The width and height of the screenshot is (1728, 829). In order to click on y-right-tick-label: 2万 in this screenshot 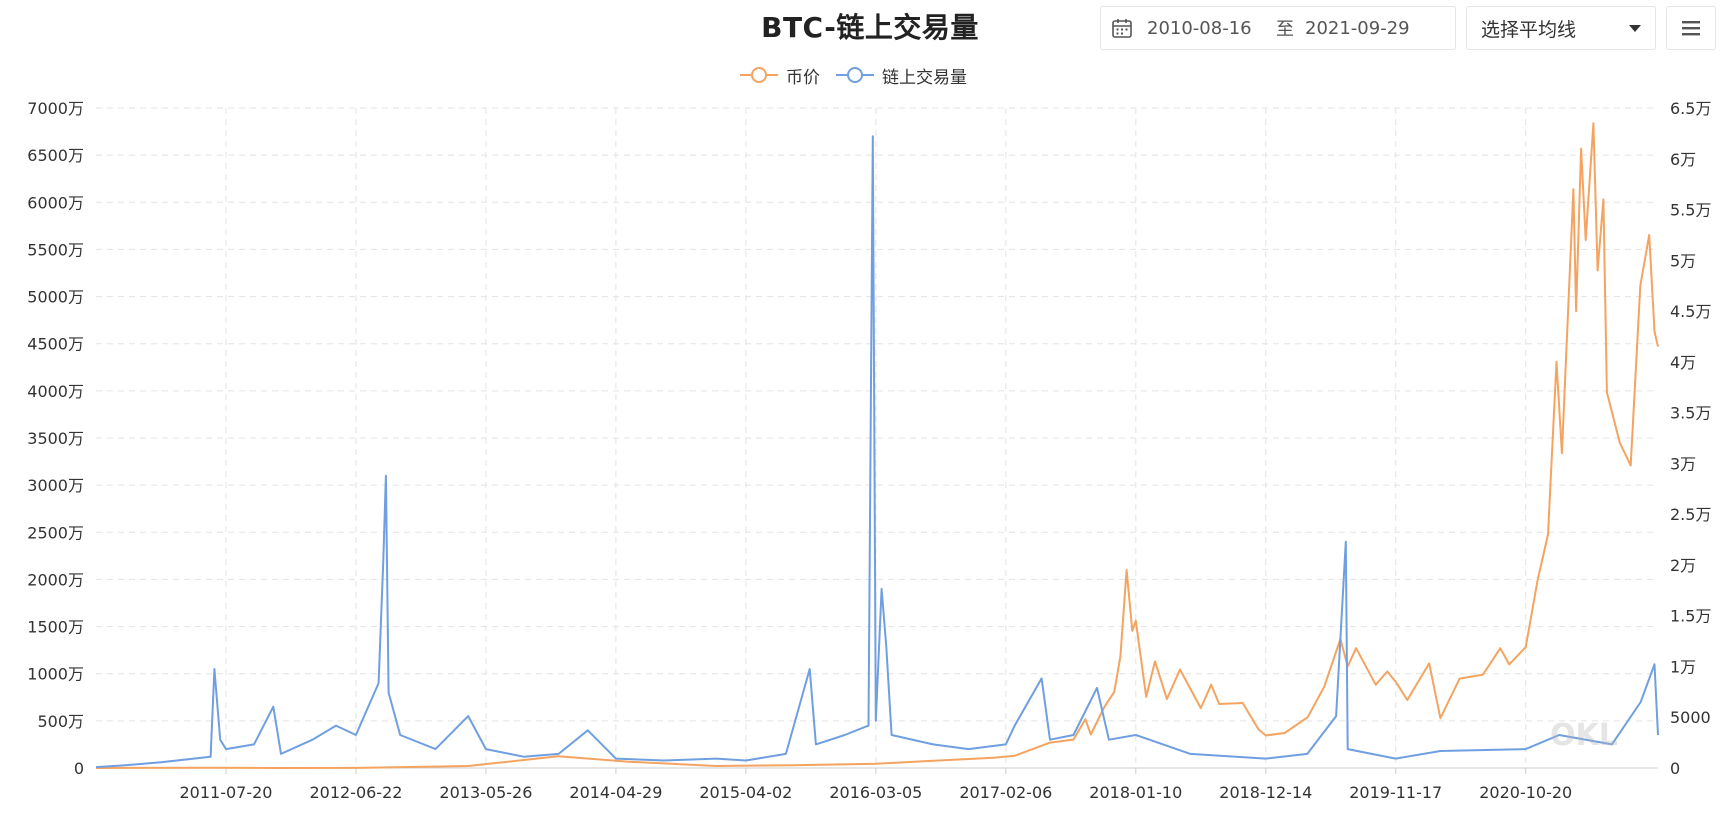, I will do `click(1683, 565)`.